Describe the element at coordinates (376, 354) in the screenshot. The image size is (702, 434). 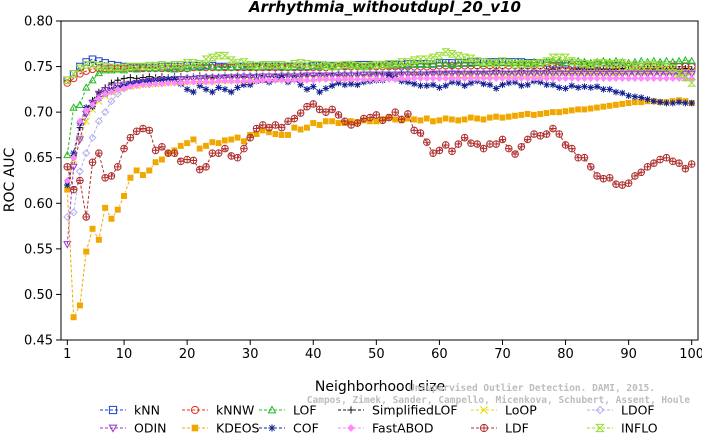
I see `x-tick-label: 50` at that location.